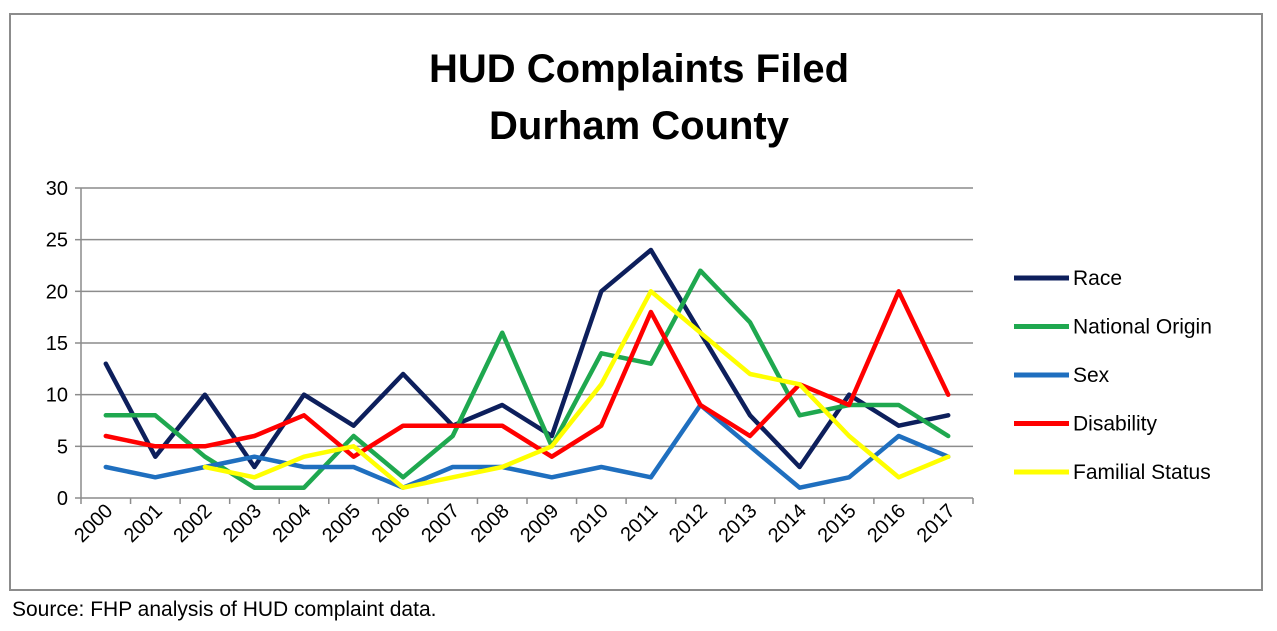  What do you see at coordinates (62, 499) in the screenshot?
I see `y-tick-label: 0` at bounding box center [62, 499].